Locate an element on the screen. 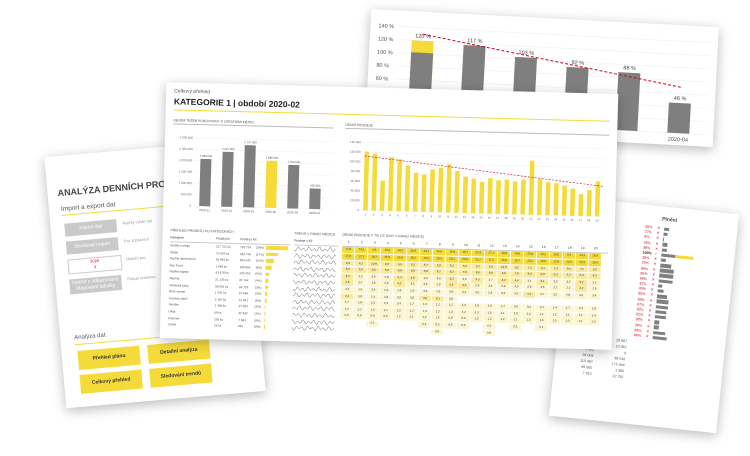  daily-cell: 1,3 is located at coordinates (567, 321).